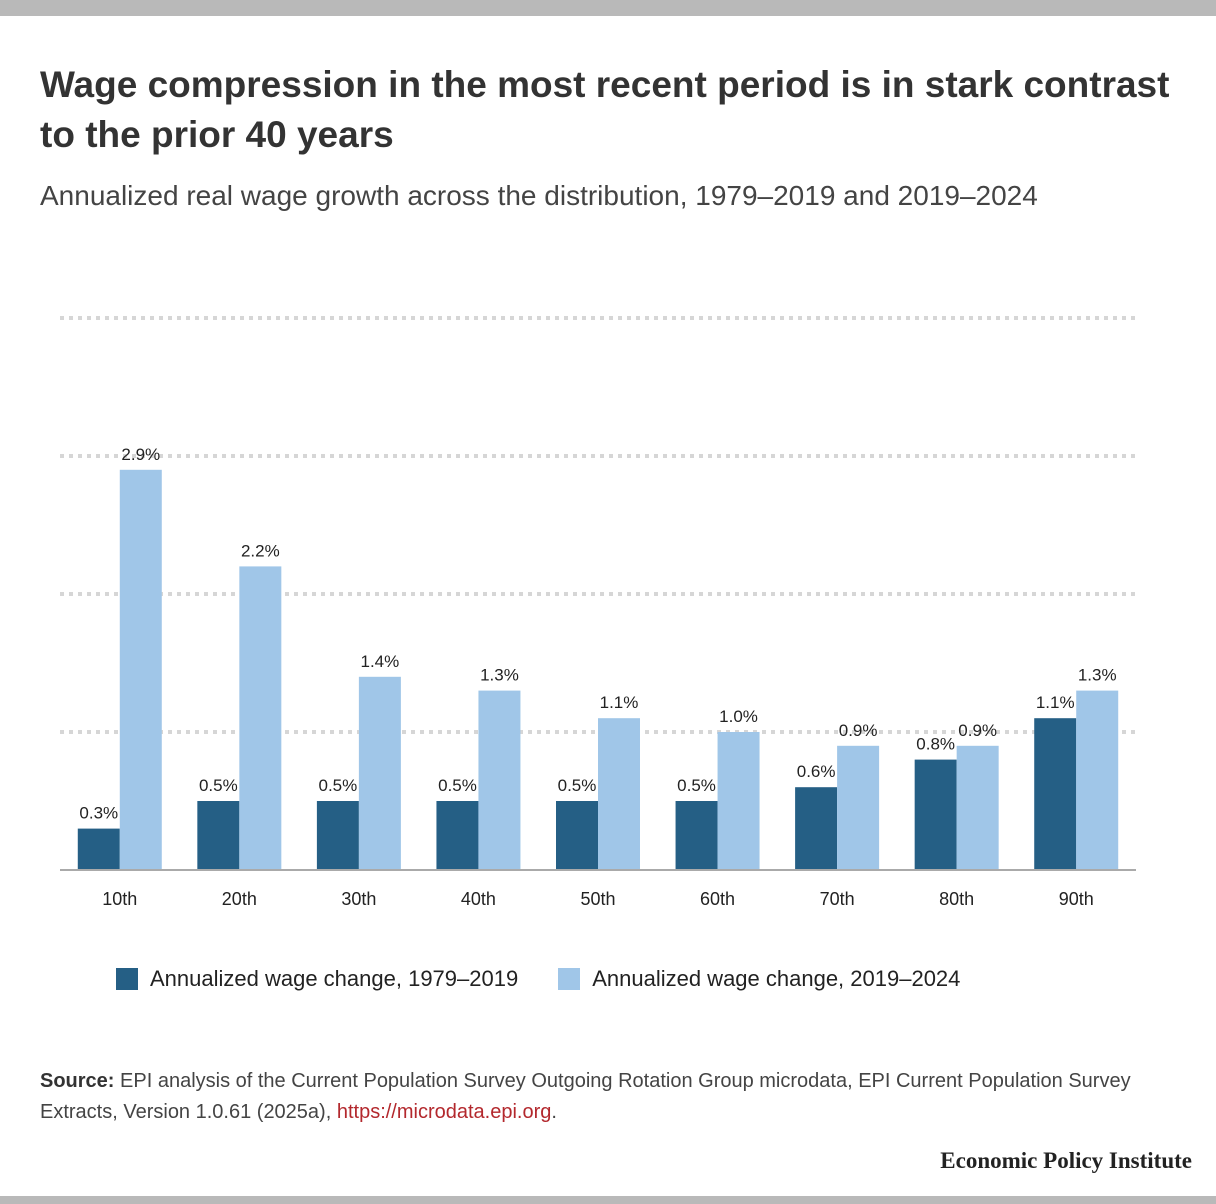 The width and height of the screenshot is (1216, 1204). Describe the element at coordinates (218, 785) in the screenshot. I see `data-label-20th-series-1: 0.5%` at that location.